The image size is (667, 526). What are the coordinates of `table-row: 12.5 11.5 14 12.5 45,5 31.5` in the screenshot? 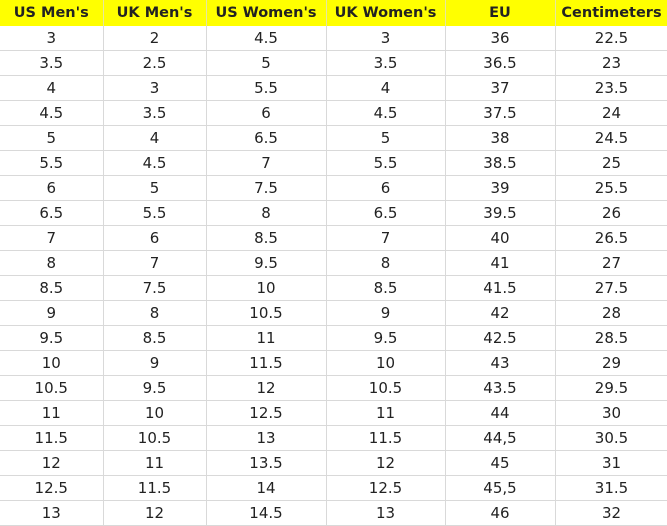 It's located at (333, 488).